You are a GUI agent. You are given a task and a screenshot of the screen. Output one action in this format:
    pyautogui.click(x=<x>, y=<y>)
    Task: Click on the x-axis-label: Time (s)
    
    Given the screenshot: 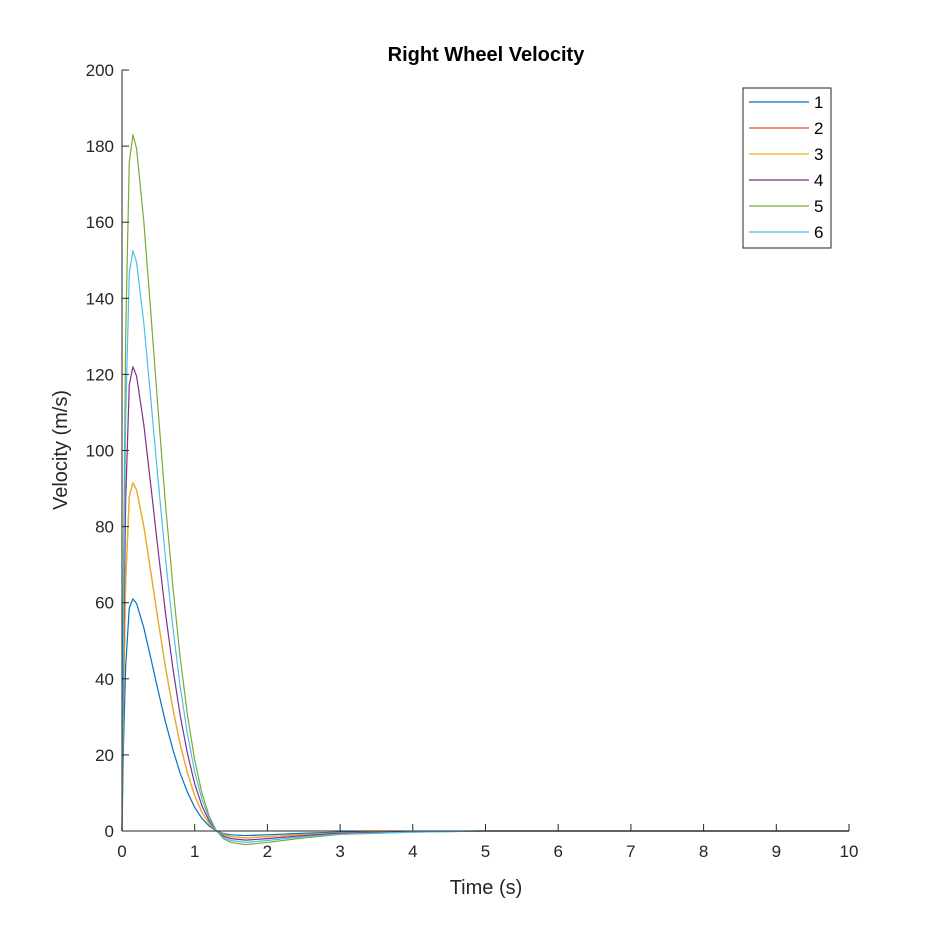 What is the action you would take?
    pyautogui.click(x=486, y=888)
    